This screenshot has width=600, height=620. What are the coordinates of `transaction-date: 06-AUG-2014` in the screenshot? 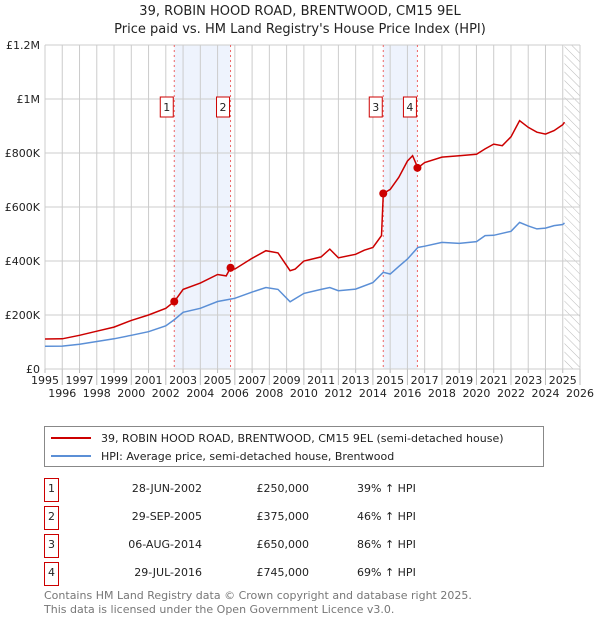 It's located at (165, 544).